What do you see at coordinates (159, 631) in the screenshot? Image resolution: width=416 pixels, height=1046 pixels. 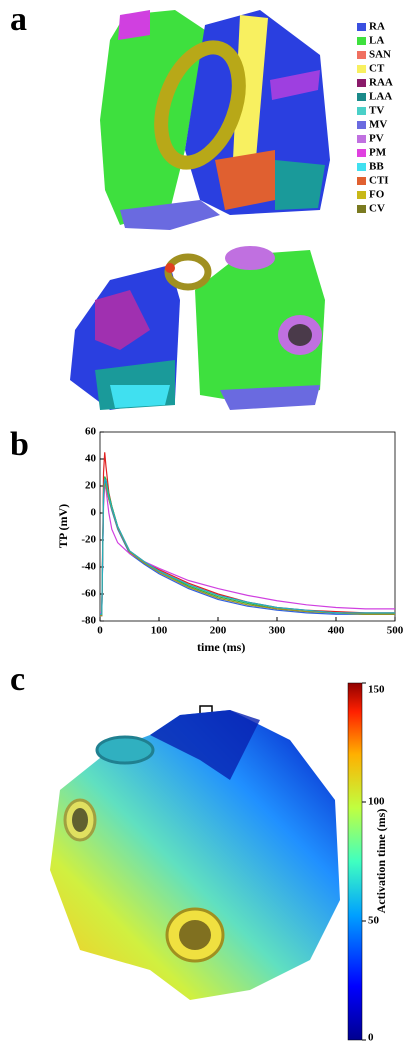 I see `x-tick-label: 100` at bounding box center [159, 631].